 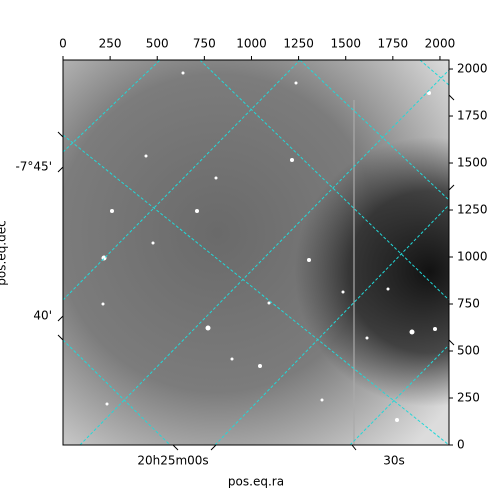 I want to click on x-tick-label: 1500, so click(x=345, y=44).